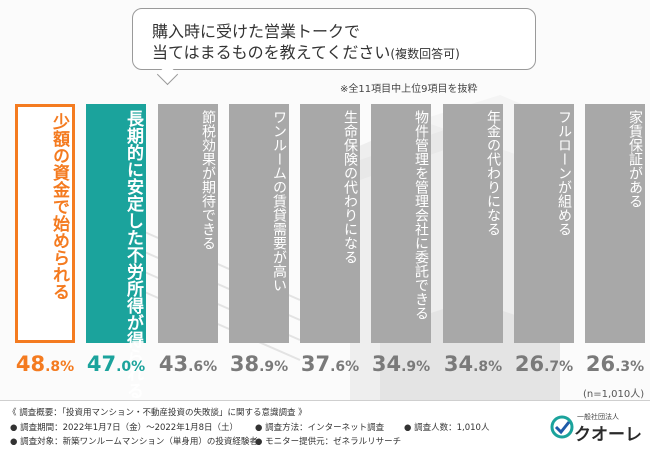  I want to click on bar-7: 年金の代わりになる, so click(473, 223).